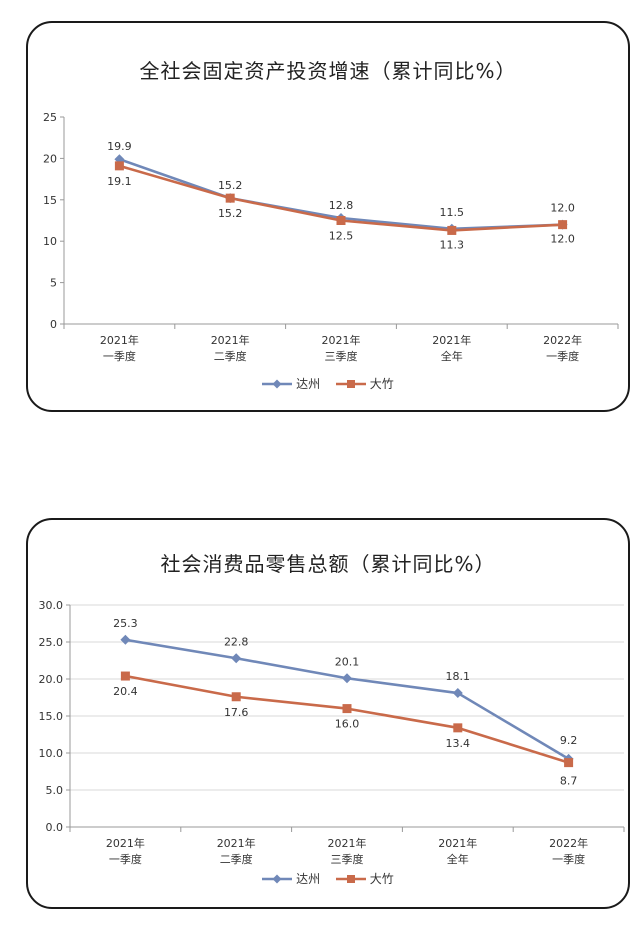 This screenshot has height=927, width=640. What do you see at coordinates (51, 679) in the screenshot?
I see `y-tick-label: 20.0` at bounding box center [51, 679].